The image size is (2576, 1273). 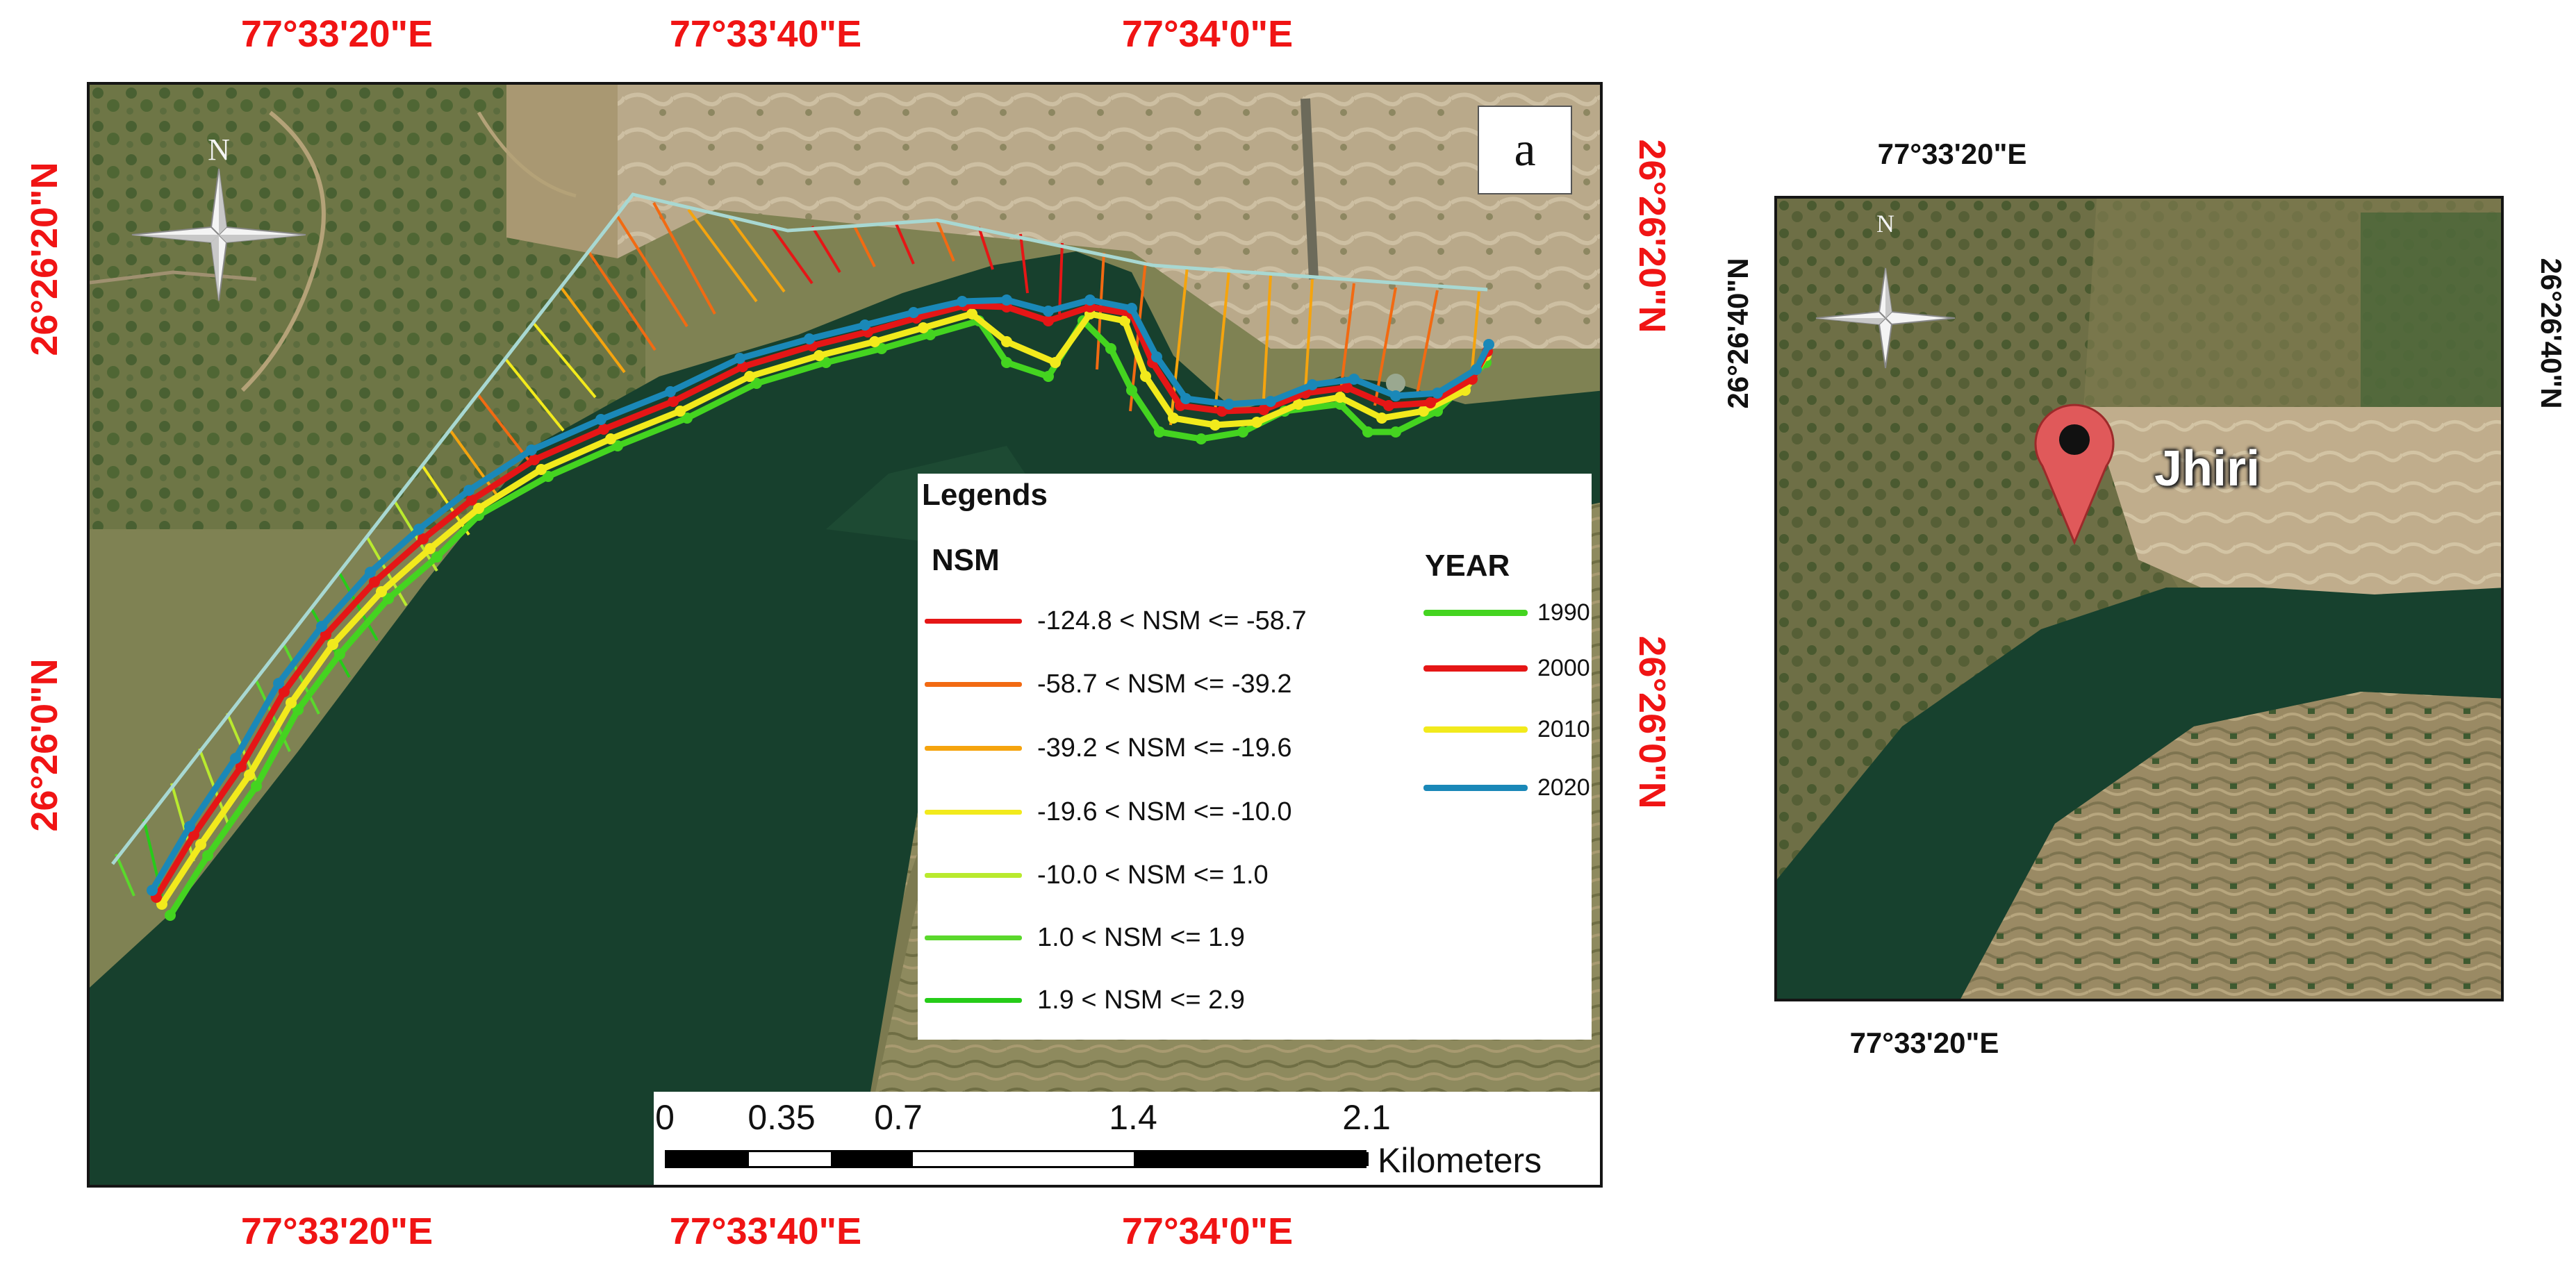 I want to click on legend-year-label: 2000, so click(x=1564, y=667).